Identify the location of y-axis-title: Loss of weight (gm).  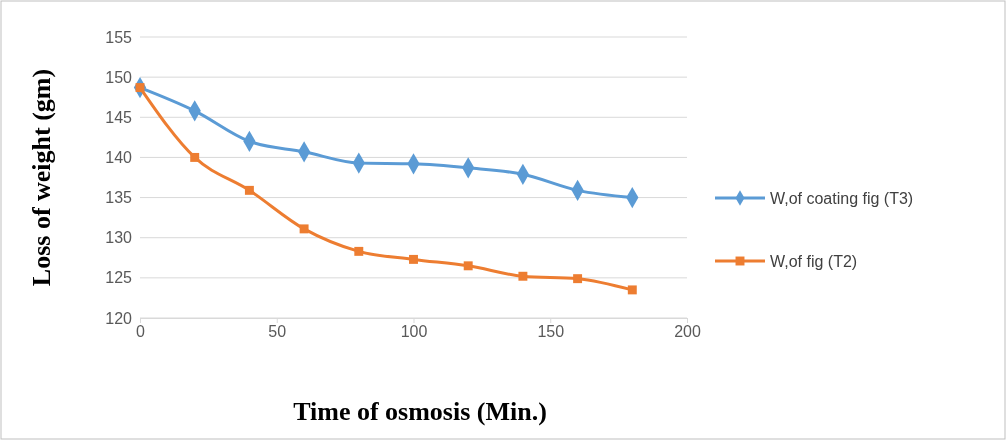
(41, 177).